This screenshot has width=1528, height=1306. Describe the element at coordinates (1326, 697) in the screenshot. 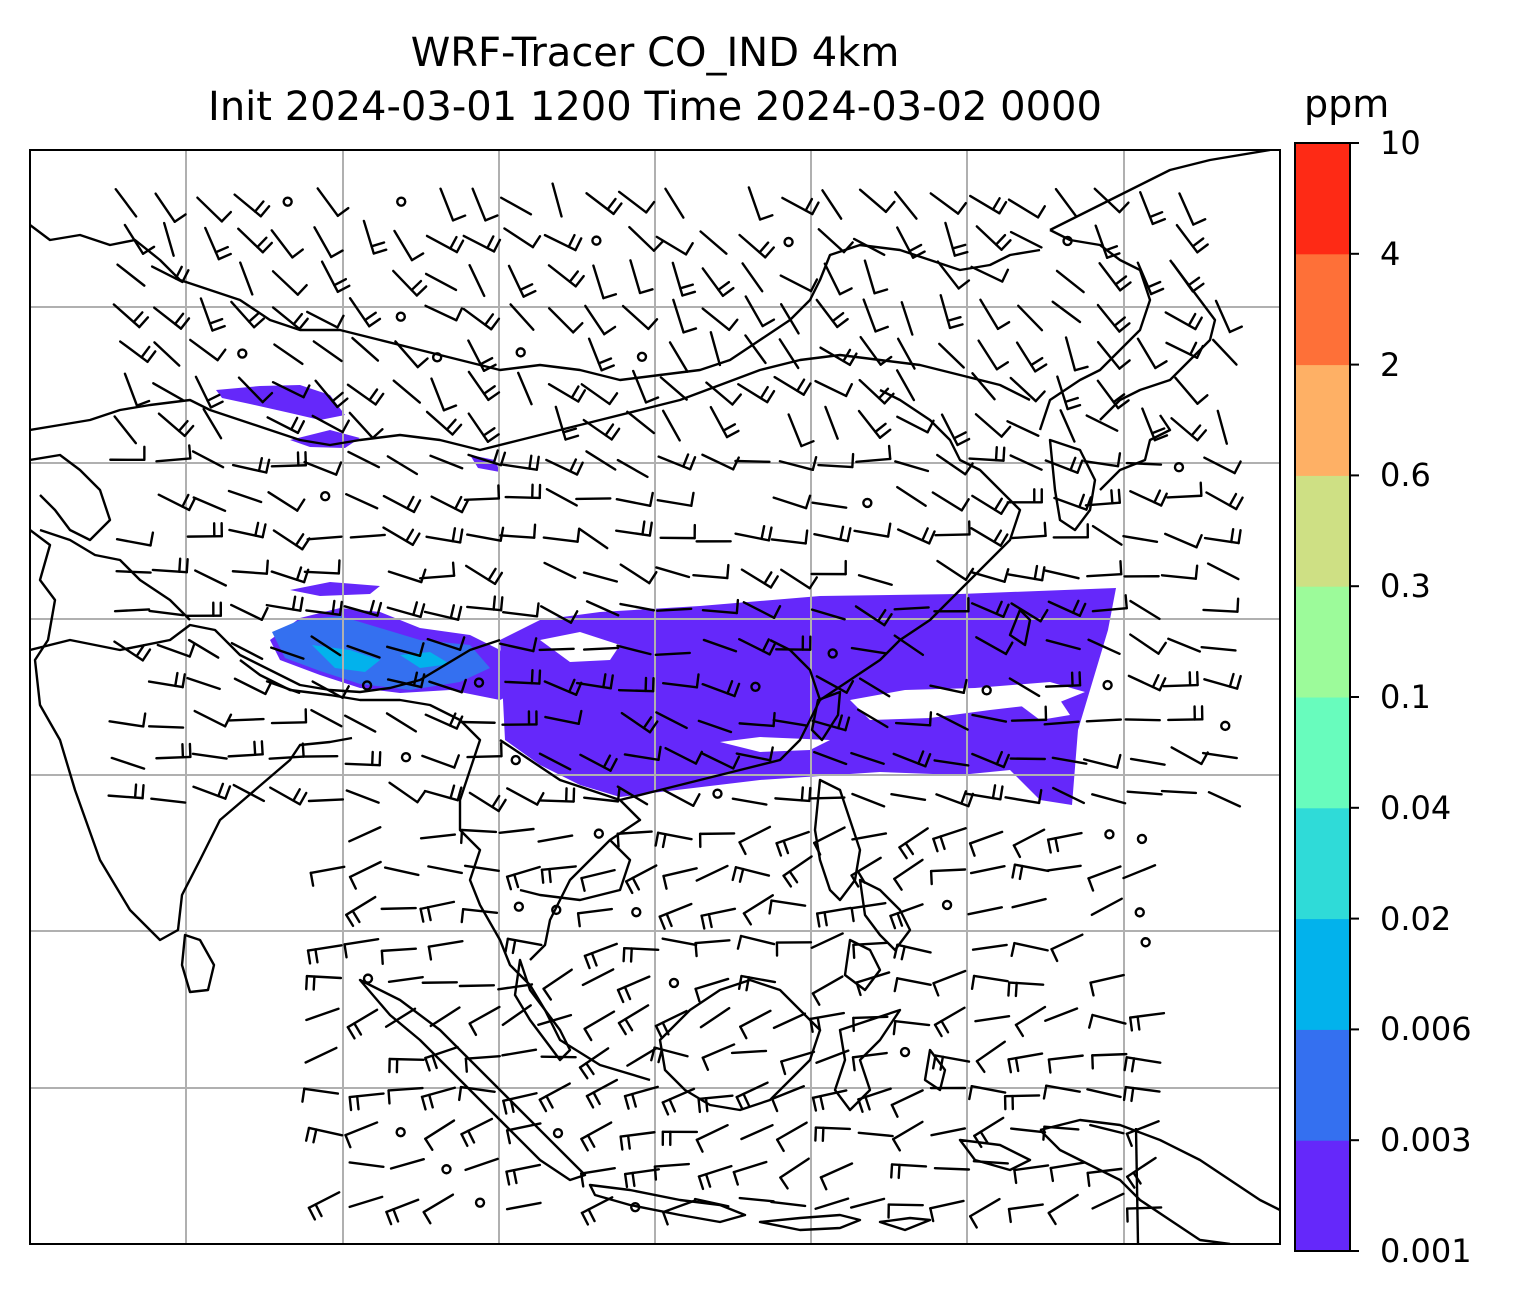

I see `colorbar` at that location.